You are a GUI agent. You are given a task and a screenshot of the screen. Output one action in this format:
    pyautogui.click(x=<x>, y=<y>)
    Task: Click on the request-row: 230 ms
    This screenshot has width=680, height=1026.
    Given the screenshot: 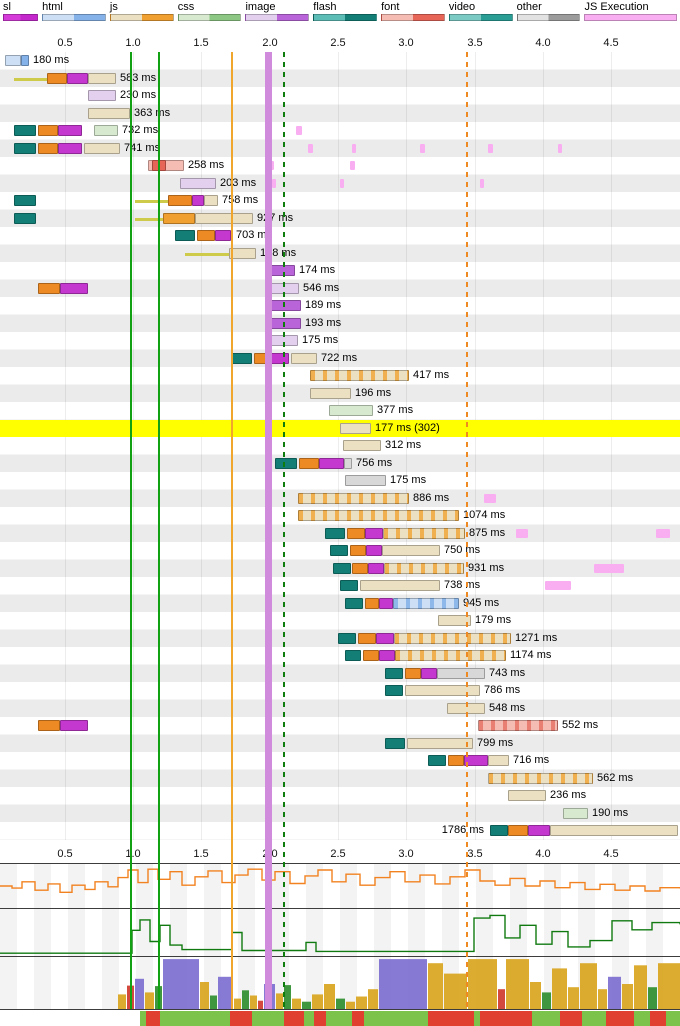 What is the action you would take?
    pyautogui.click(x=340, y=96)
    